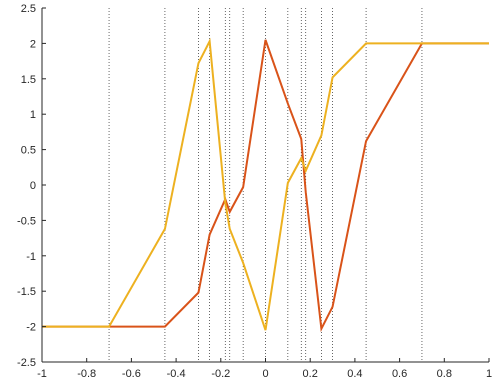 The width and height of the screenshot is (494, 389). I want to click on x-axis-ticks: -1 -0.8 -0.6 -0.4 -0.2 0 0.2 0.4 0.6 0.8 1, so click(264, 369).